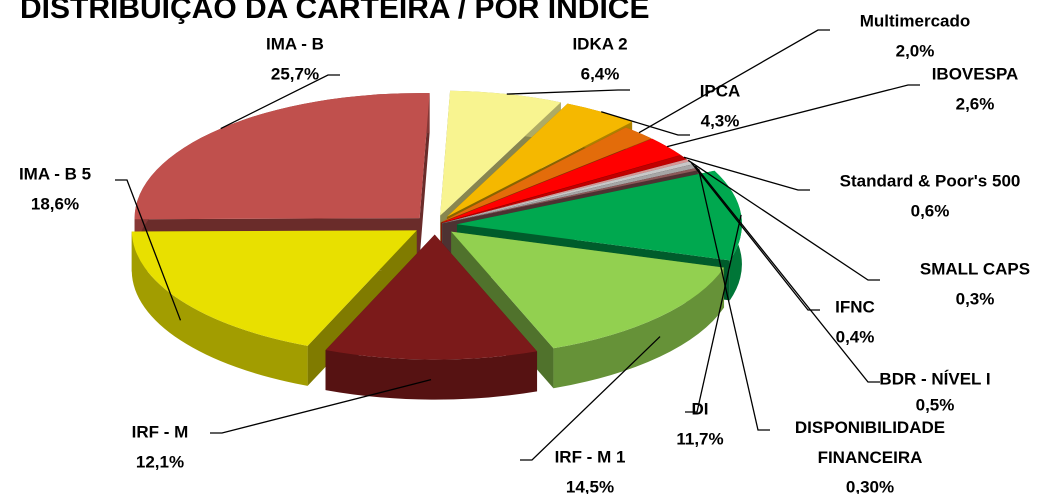 This screenshot has height=494, width=1047. Describe the element at coordinates (720, 120) in the screenshot. I see `value-label: 4,3%` at that location.